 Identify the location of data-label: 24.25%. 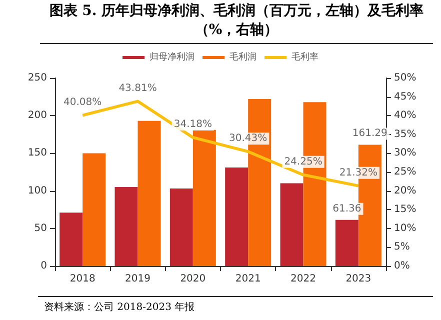
(303, 162).